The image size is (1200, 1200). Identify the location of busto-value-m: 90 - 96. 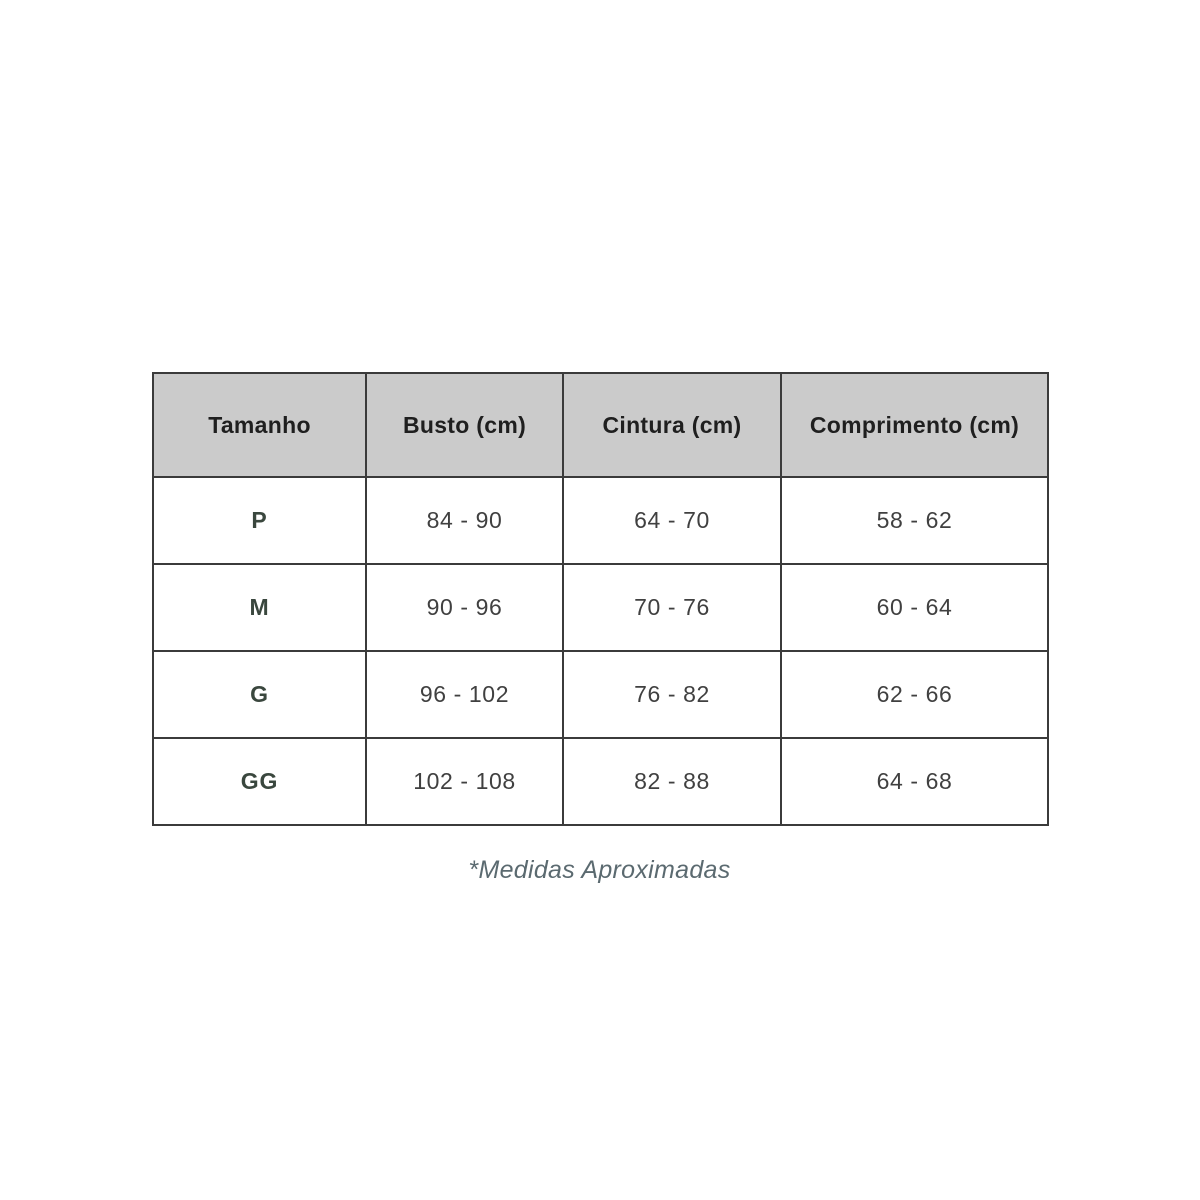
(464, 607).